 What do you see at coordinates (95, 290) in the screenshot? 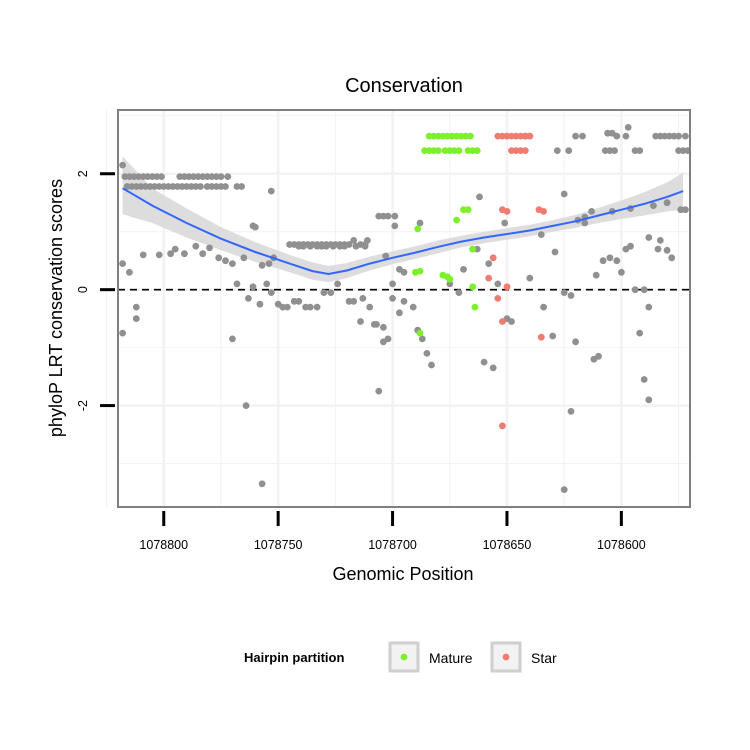
I see `y-axis: -2 0 2` at bounding box center [95, 290].